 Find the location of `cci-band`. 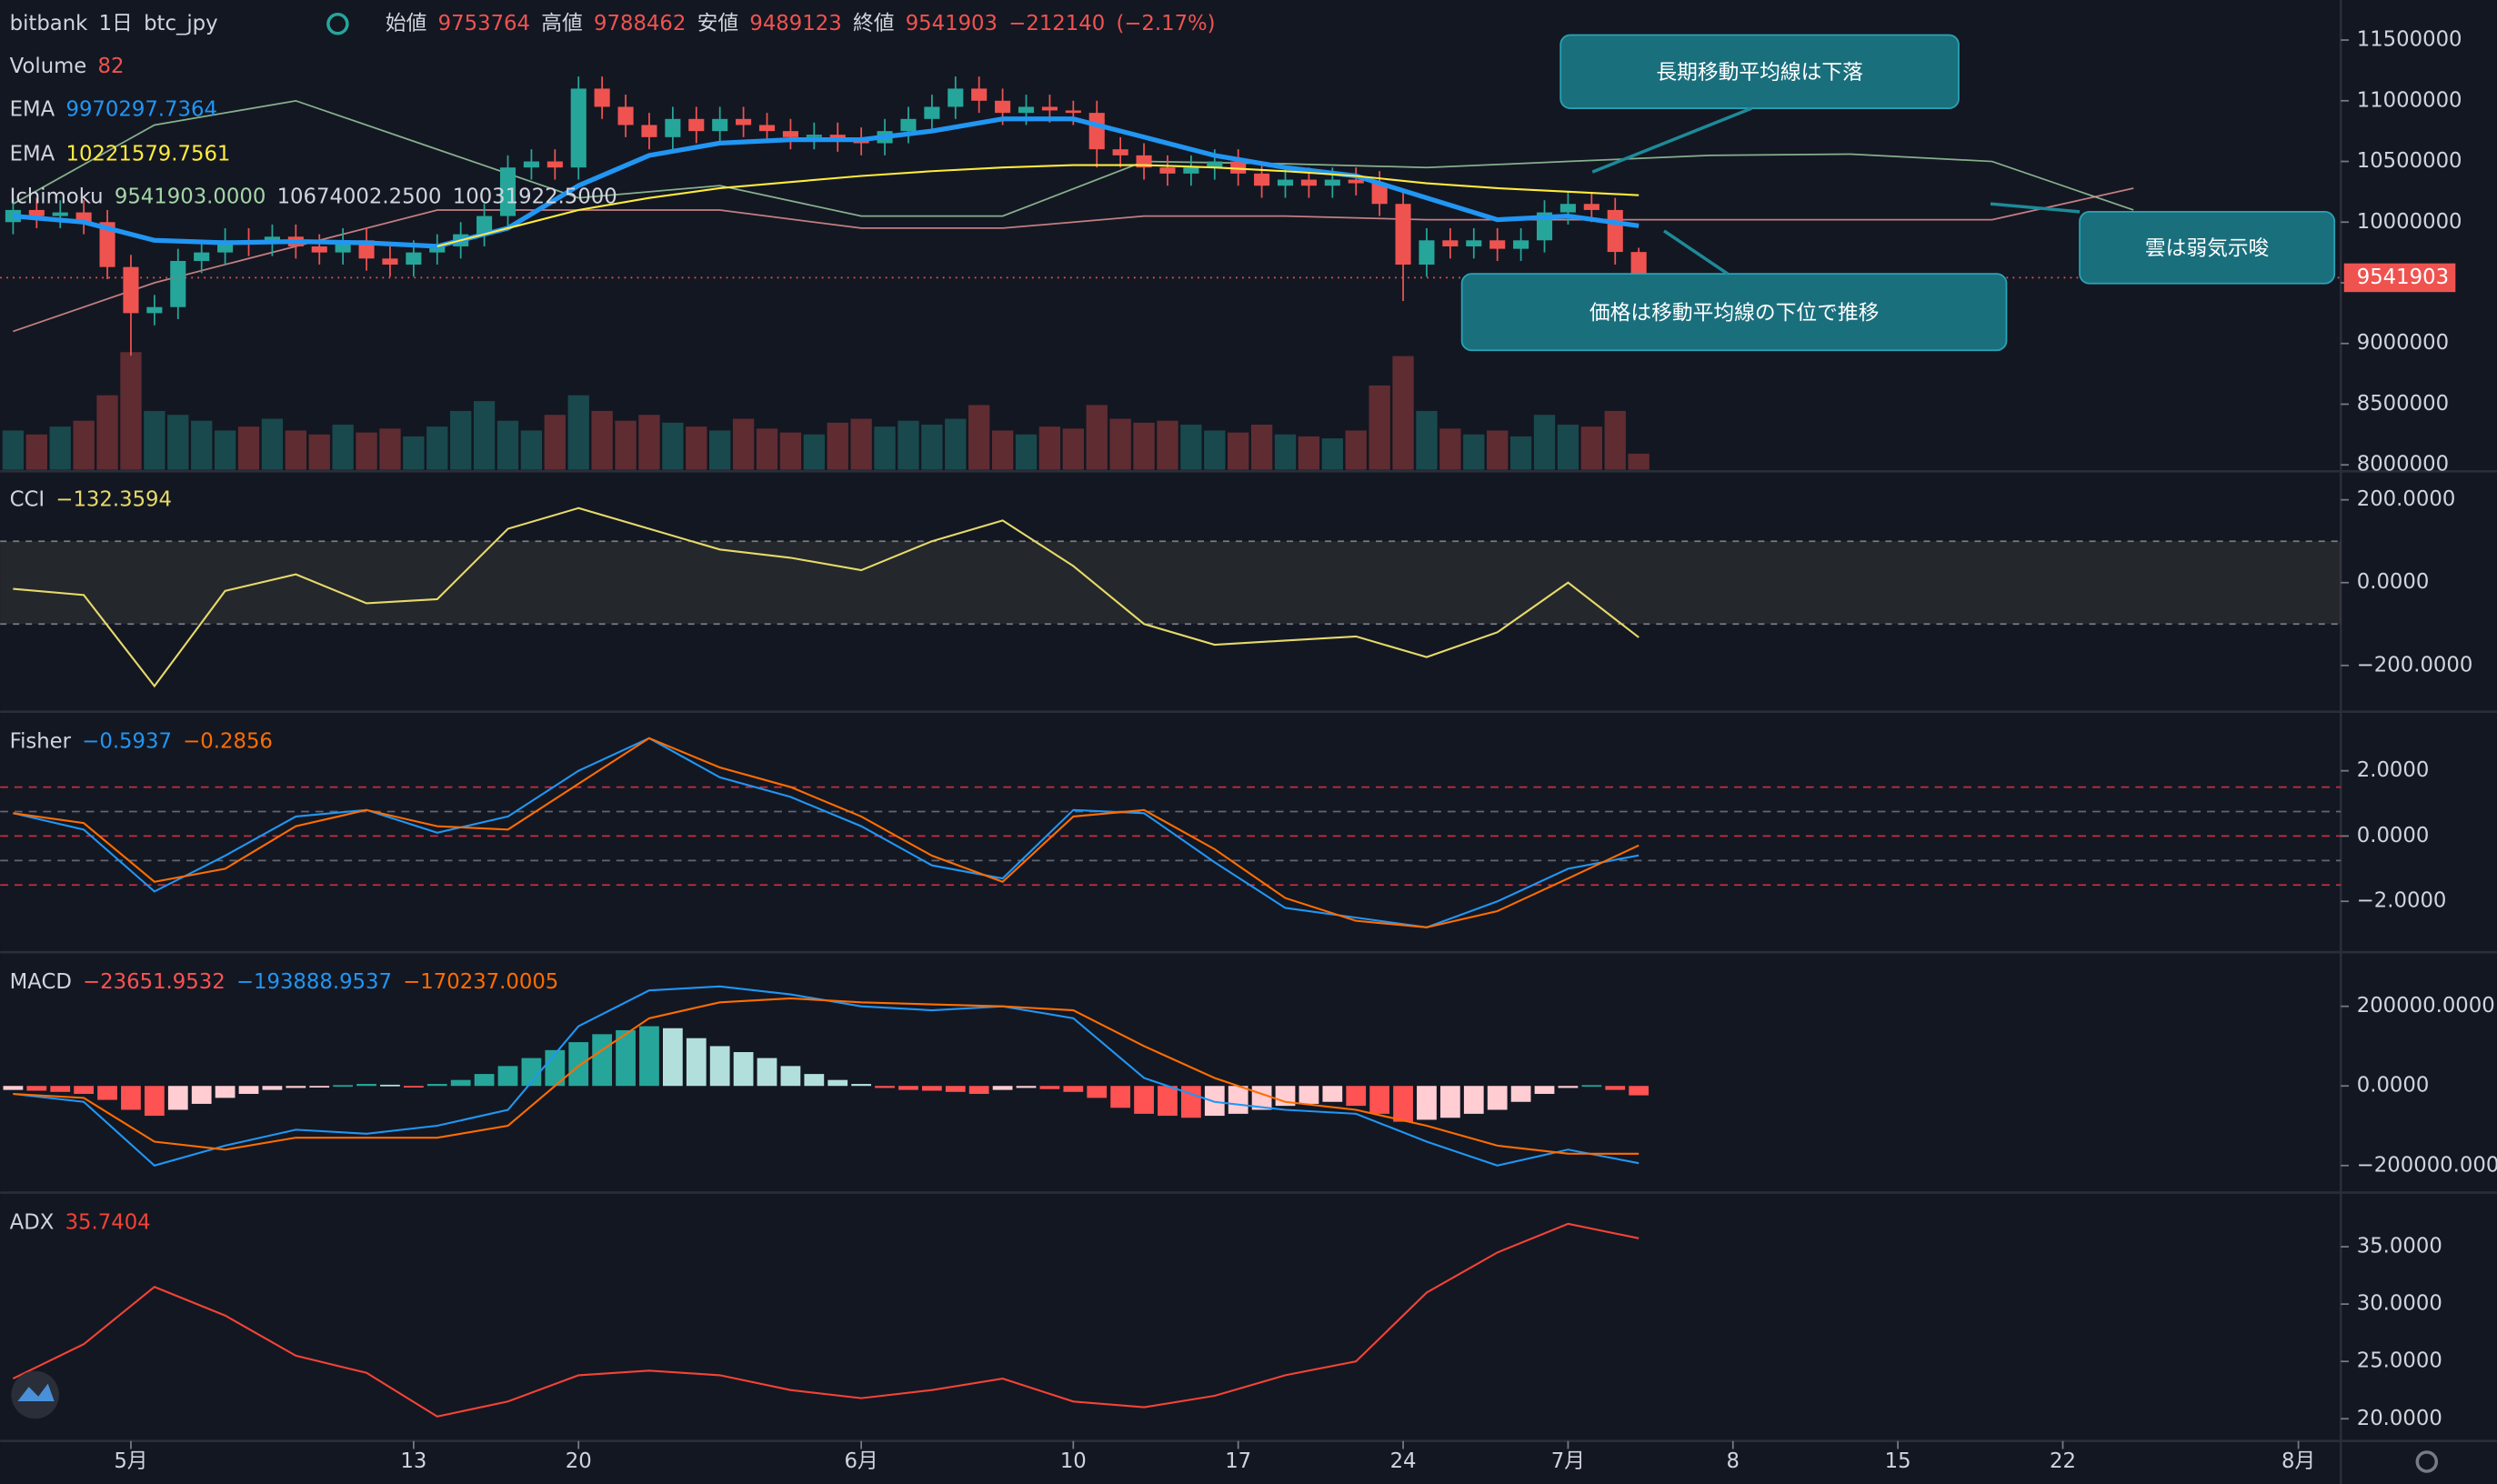

cci-band is located at coordinates (1171, 583).